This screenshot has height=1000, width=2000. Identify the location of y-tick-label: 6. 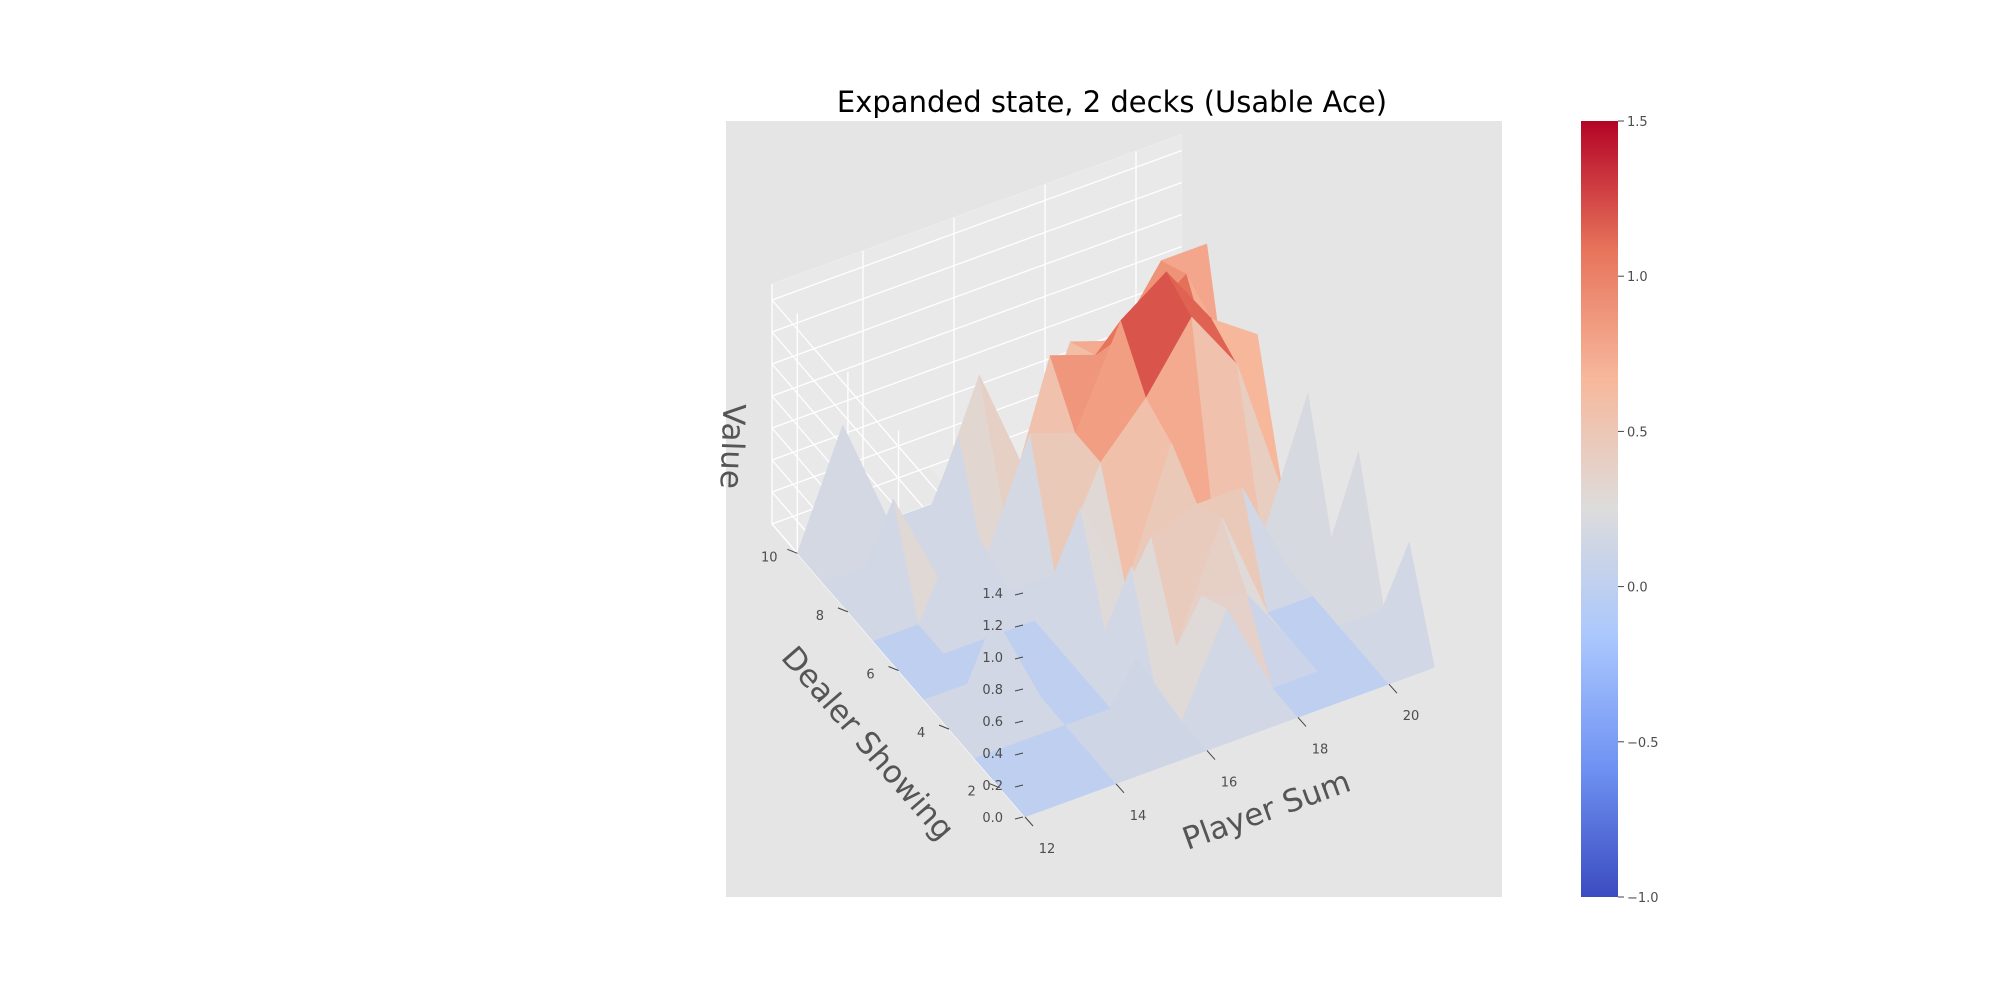
(870, 675).